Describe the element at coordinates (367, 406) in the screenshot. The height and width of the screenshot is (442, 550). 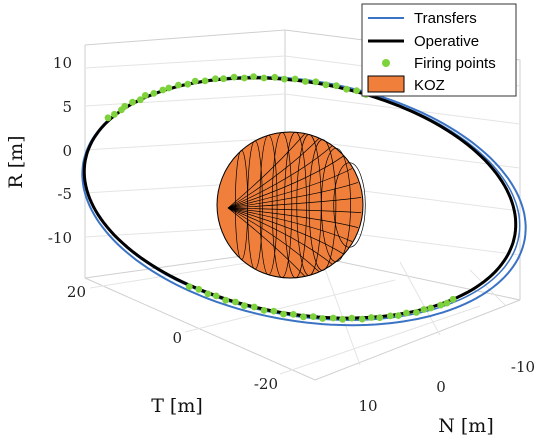
I see `x-tick: 10` at that location.